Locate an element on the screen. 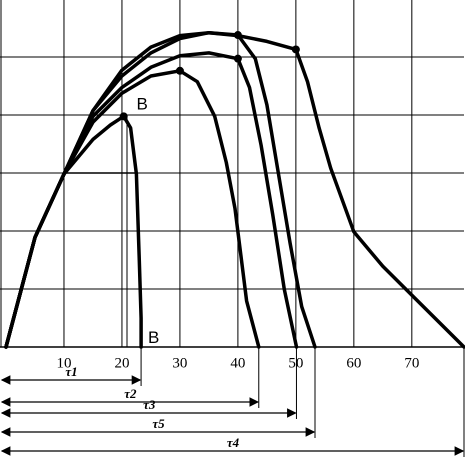  interval-label: τ4 is located at coordinates (233, 442).